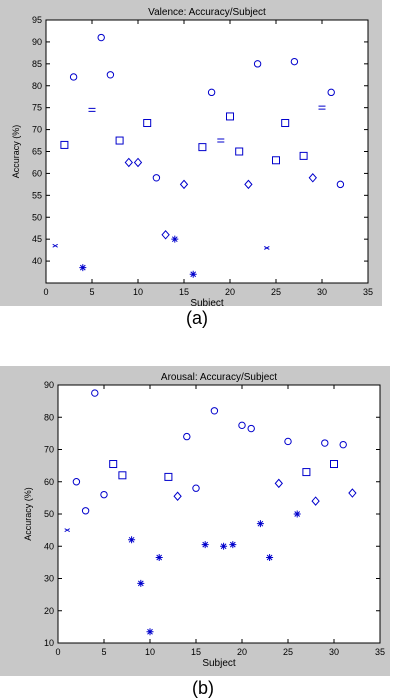  What do you see at coordinates (49, 385) in the screenshot?
I see `y-tick-label: 90` at bounding box center [49, 385].